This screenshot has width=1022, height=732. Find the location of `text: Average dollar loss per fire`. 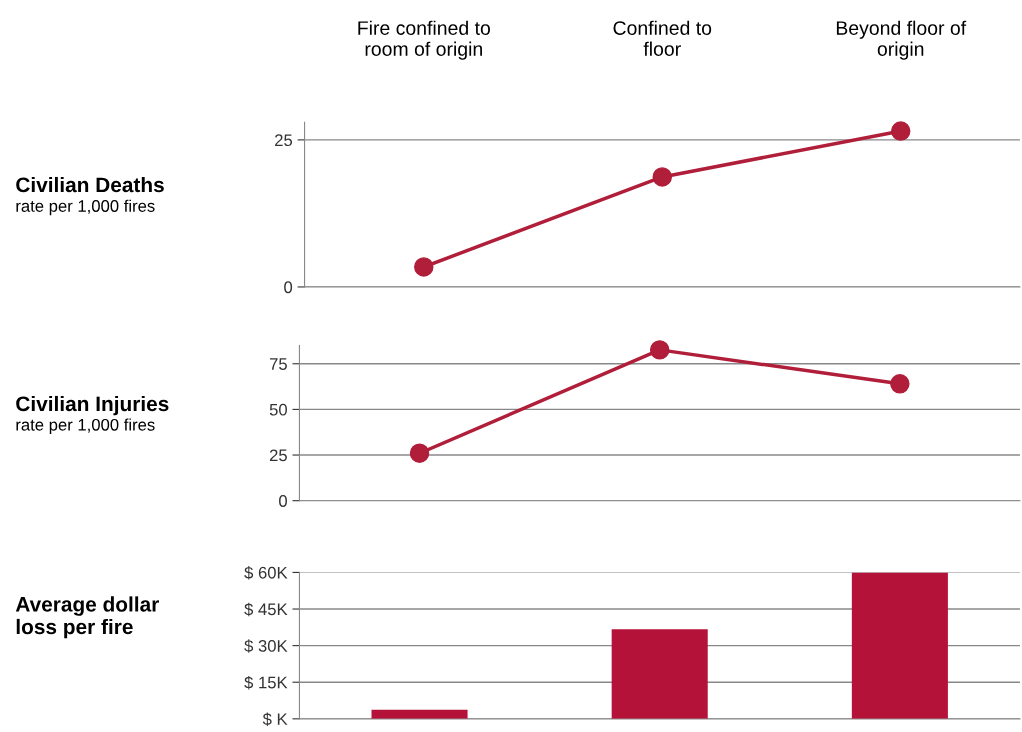

text: Average dollar loss per fire is located at coordinates (87, 617).